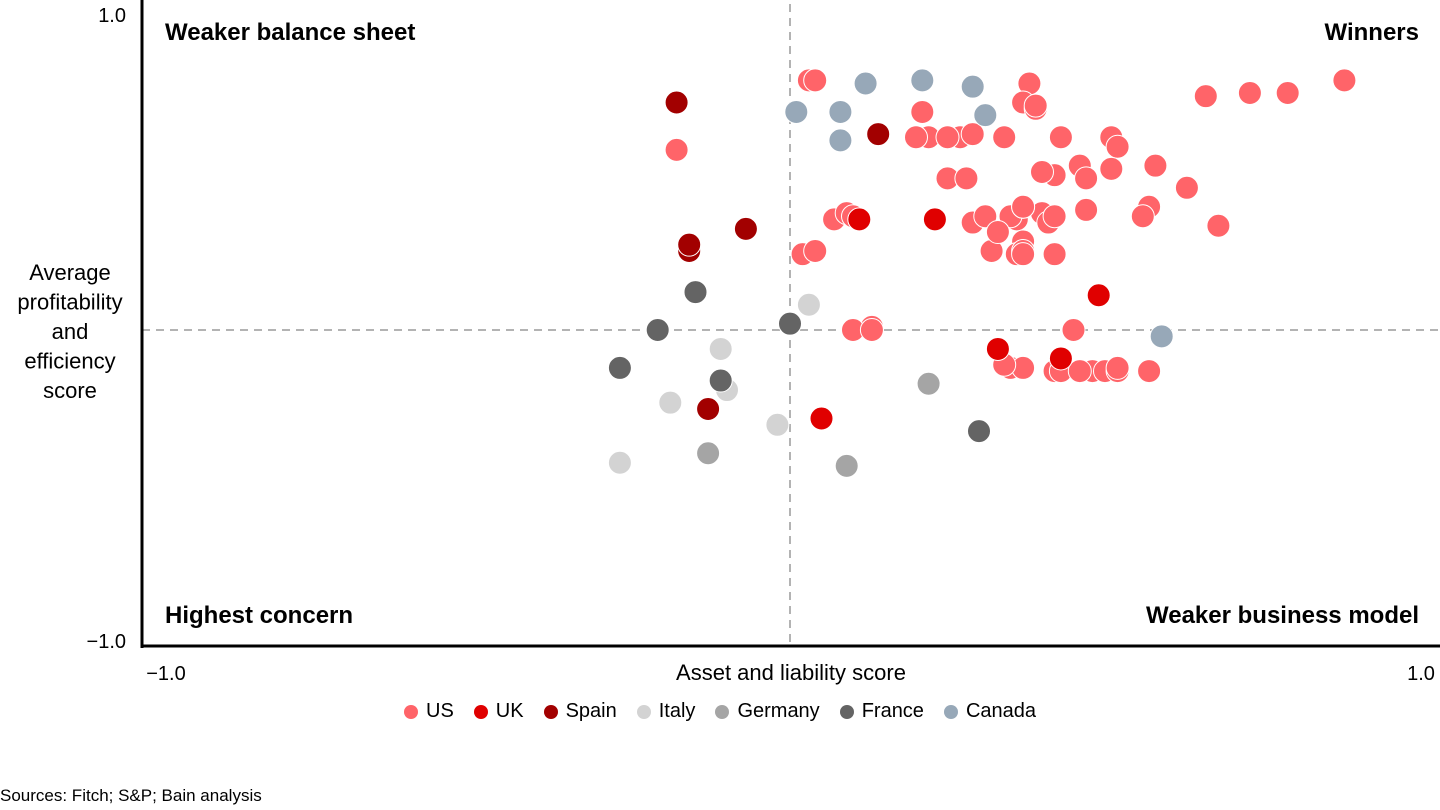 The width and height of the screenshot is (1440, 810). I want to click on y-axis-title-line: score, so click(70, 390).